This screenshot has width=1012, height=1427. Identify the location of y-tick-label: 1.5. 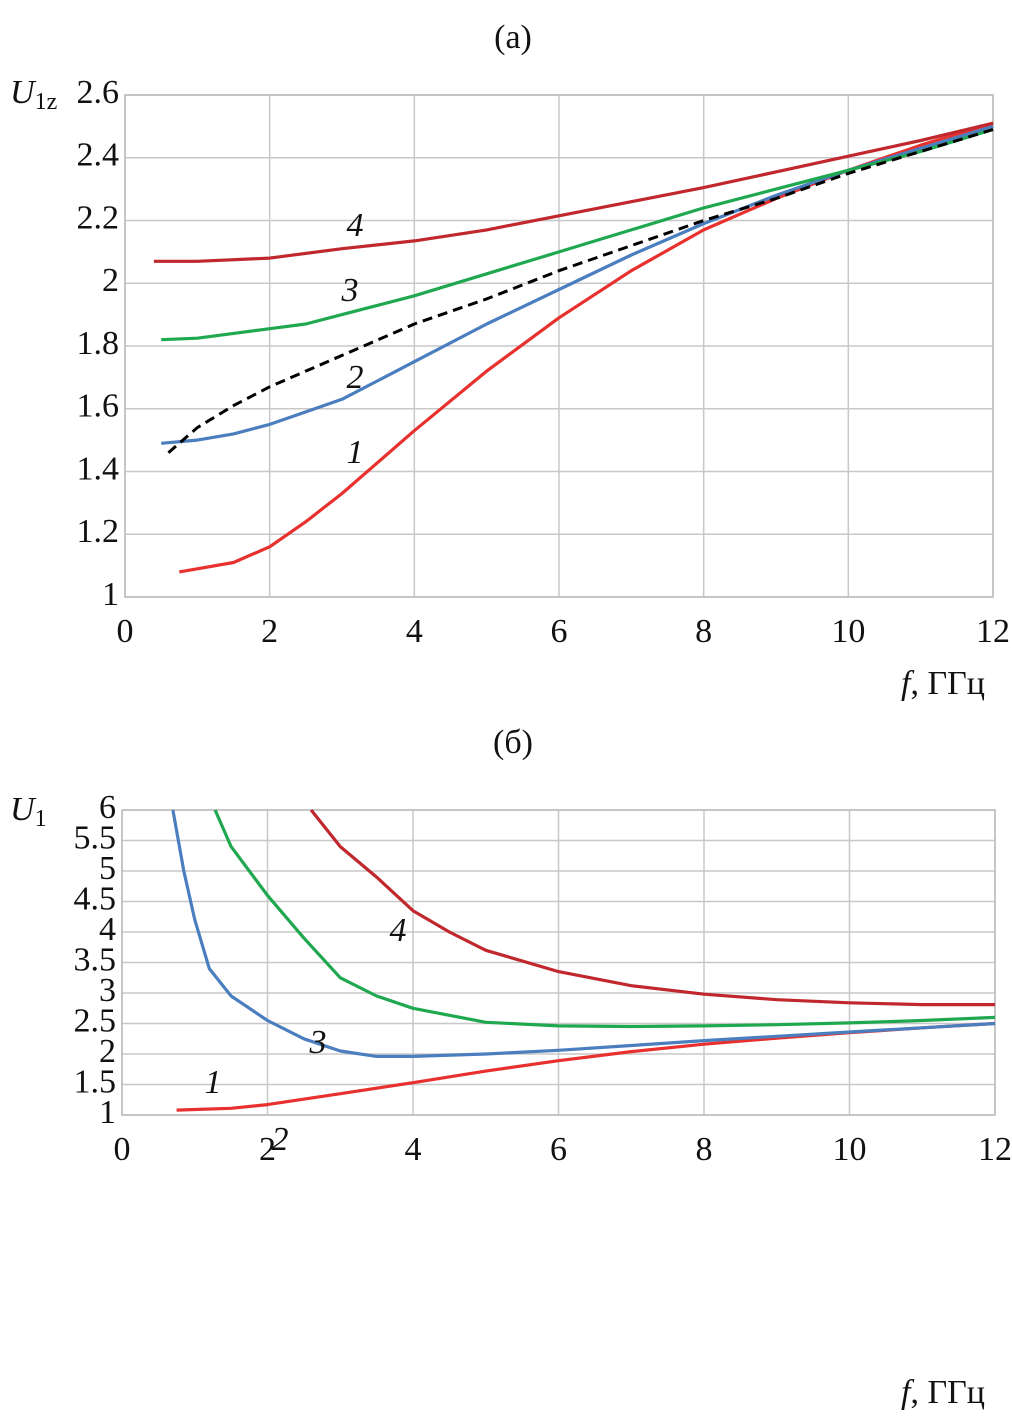
(95, 1081).